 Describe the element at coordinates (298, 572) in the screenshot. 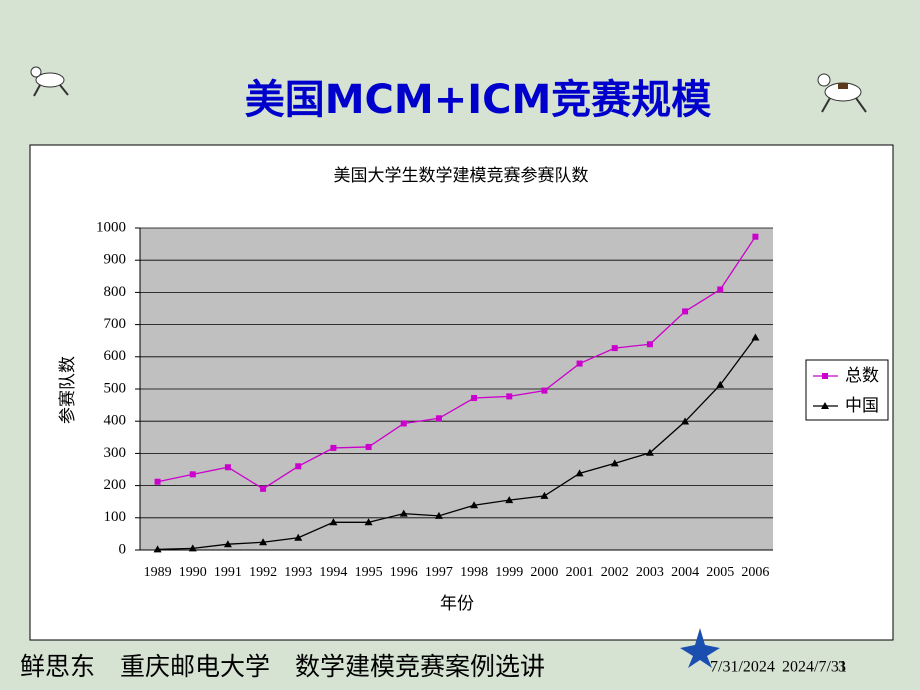

I see `x-tick-label: 1993` at that location.